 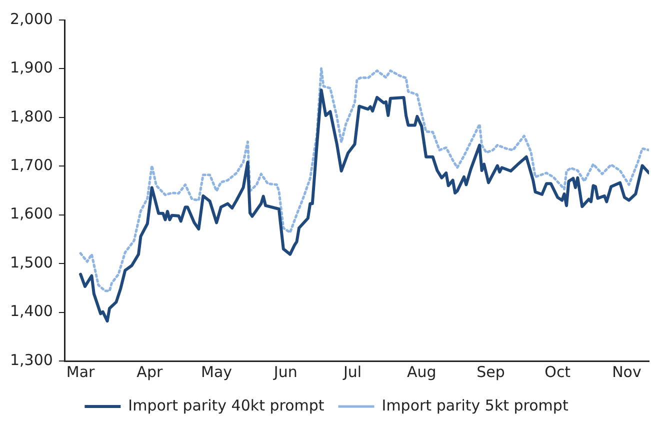 I want to click on legend-label: Import parity 5kt prompt, so click(x=475, y=405).